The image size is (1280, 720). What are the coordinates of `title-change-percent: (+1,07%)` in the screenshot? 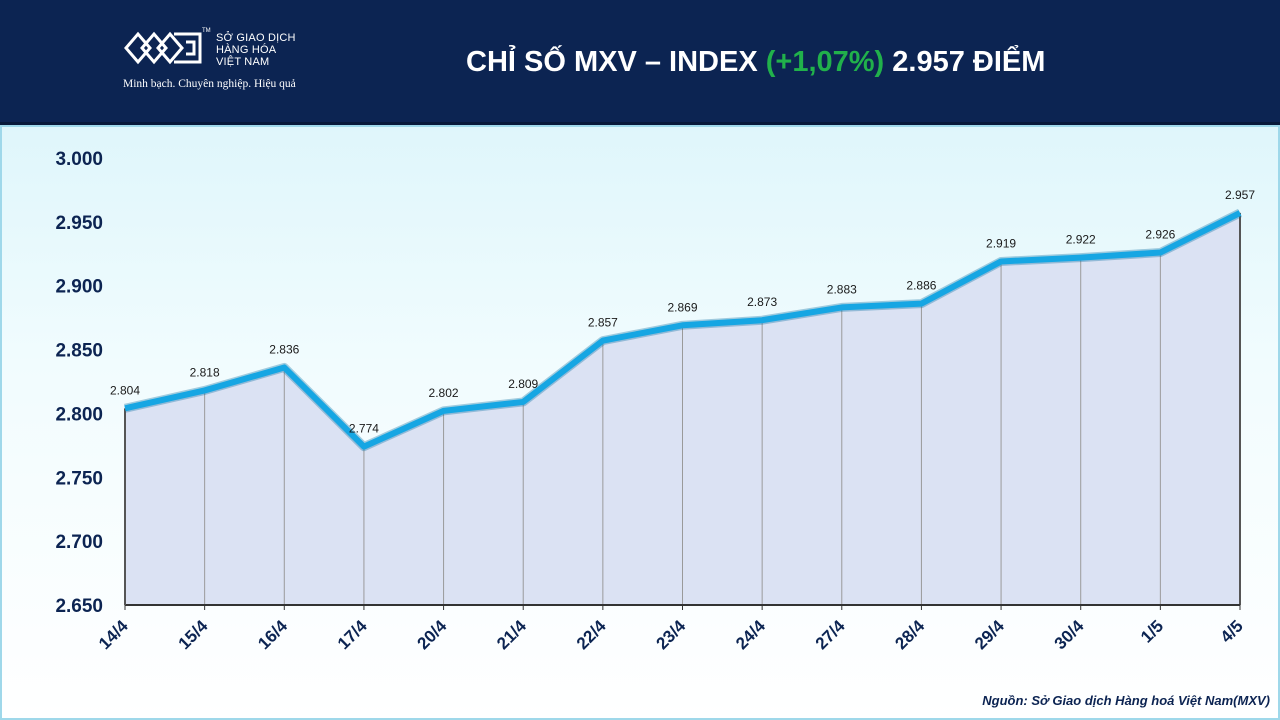 It's located at (825, 62).